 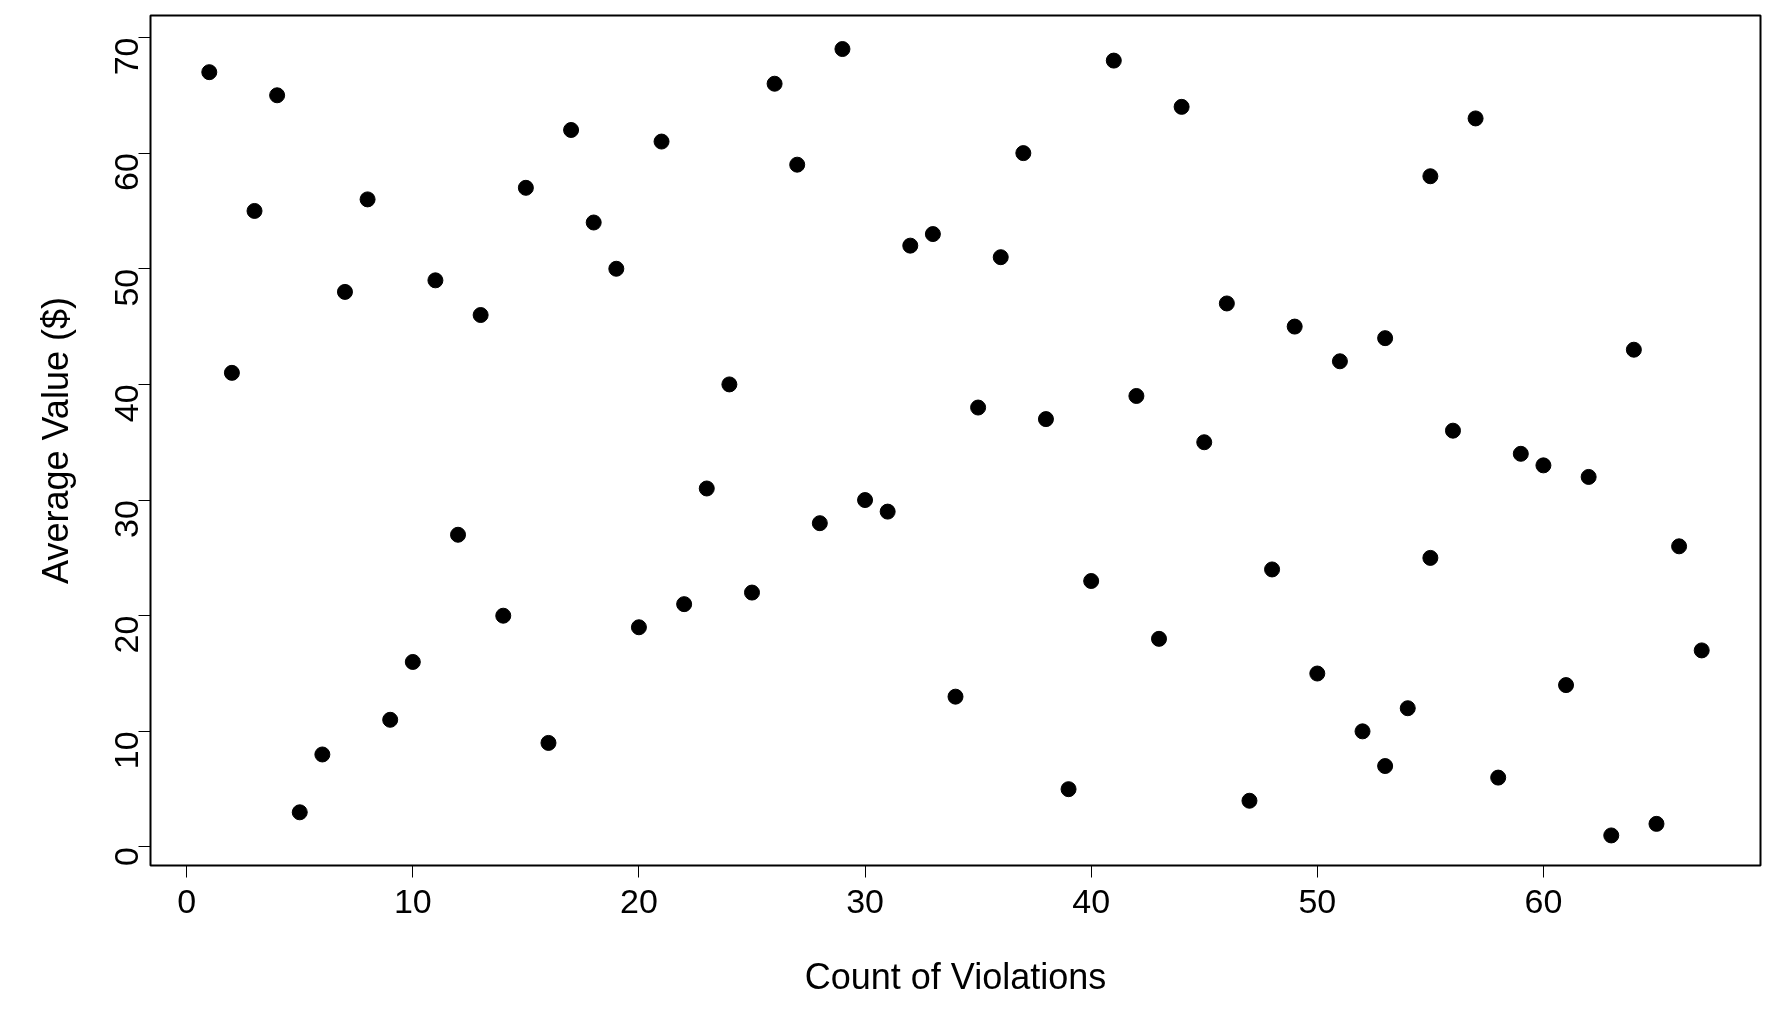 I want to click on x-tick-label: 40, so click(x=1091, y=900).